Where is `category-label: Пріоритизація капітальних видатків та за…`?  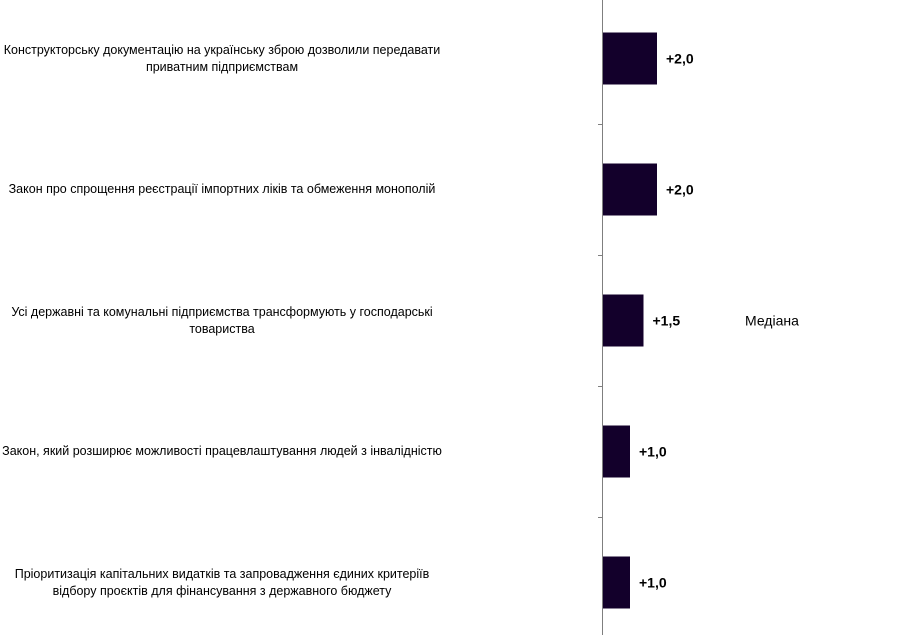
category-label: Пріоритизація капітальних видатків та за… is located at coordinates (222, 582).